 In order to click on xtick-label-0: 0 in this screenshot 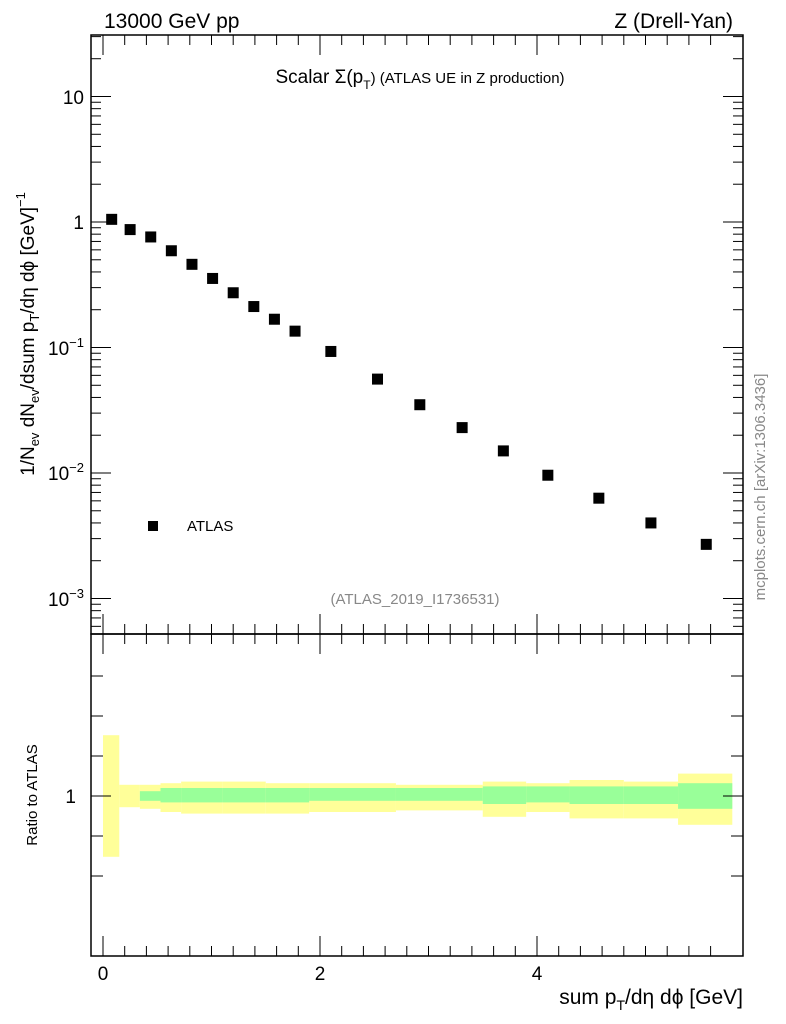, I will do `click(103, 974)`.